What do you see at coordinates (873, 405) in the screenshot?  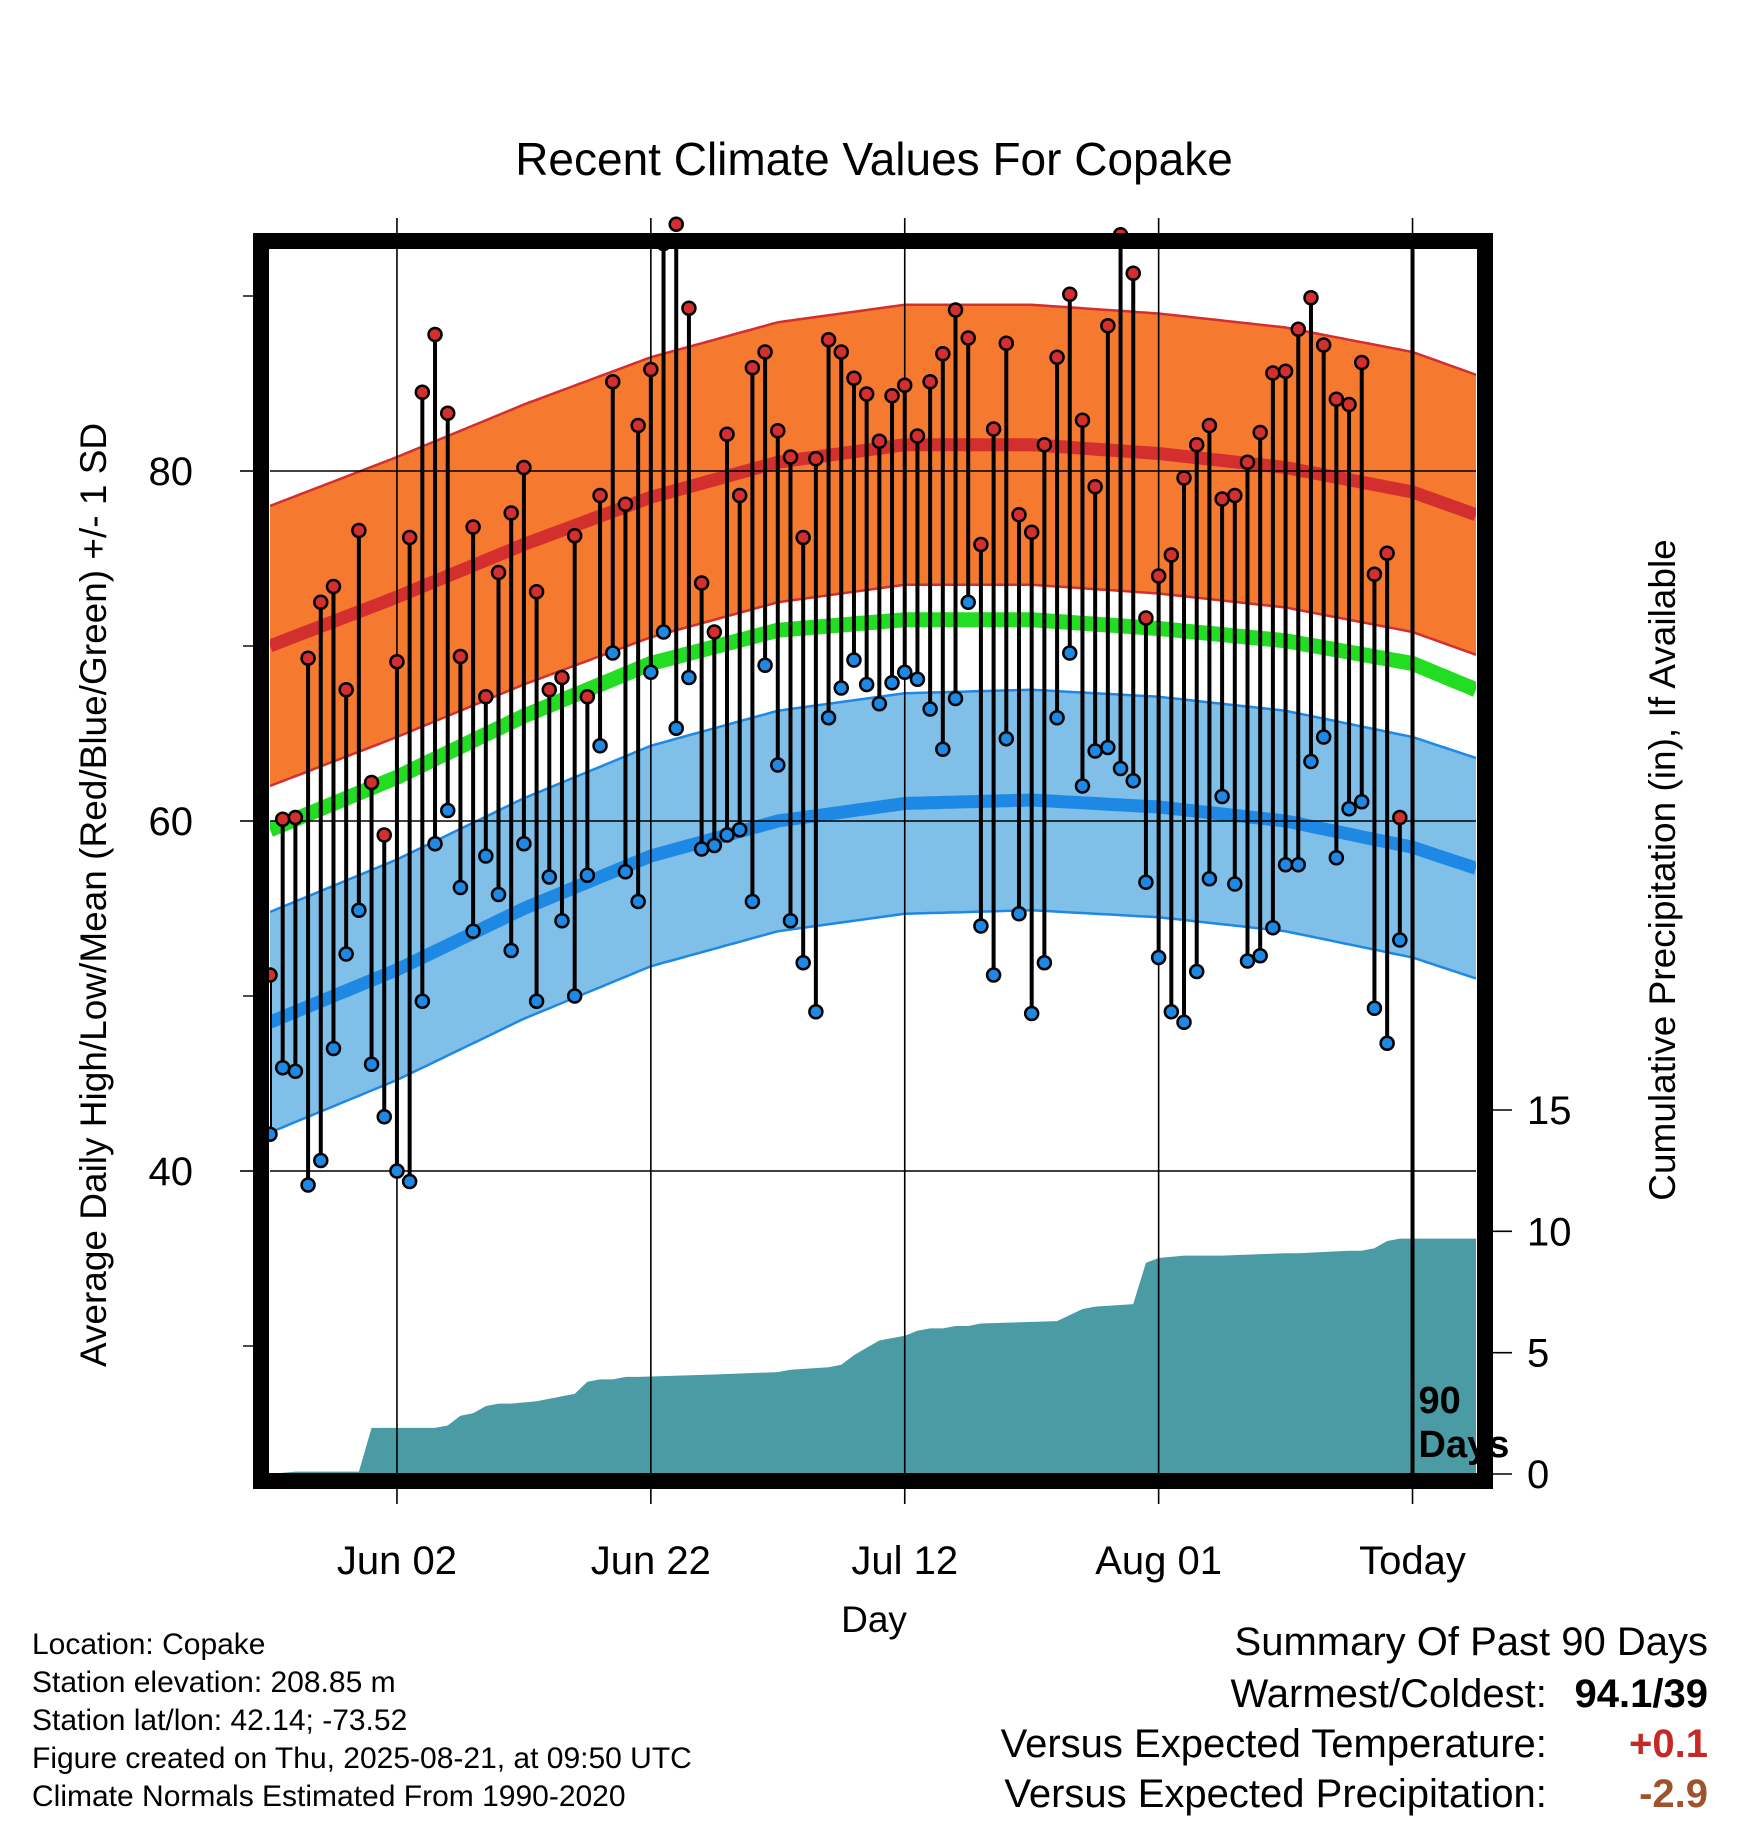 I see `high-sd-upper-edge` at bounding box center [873, 405].